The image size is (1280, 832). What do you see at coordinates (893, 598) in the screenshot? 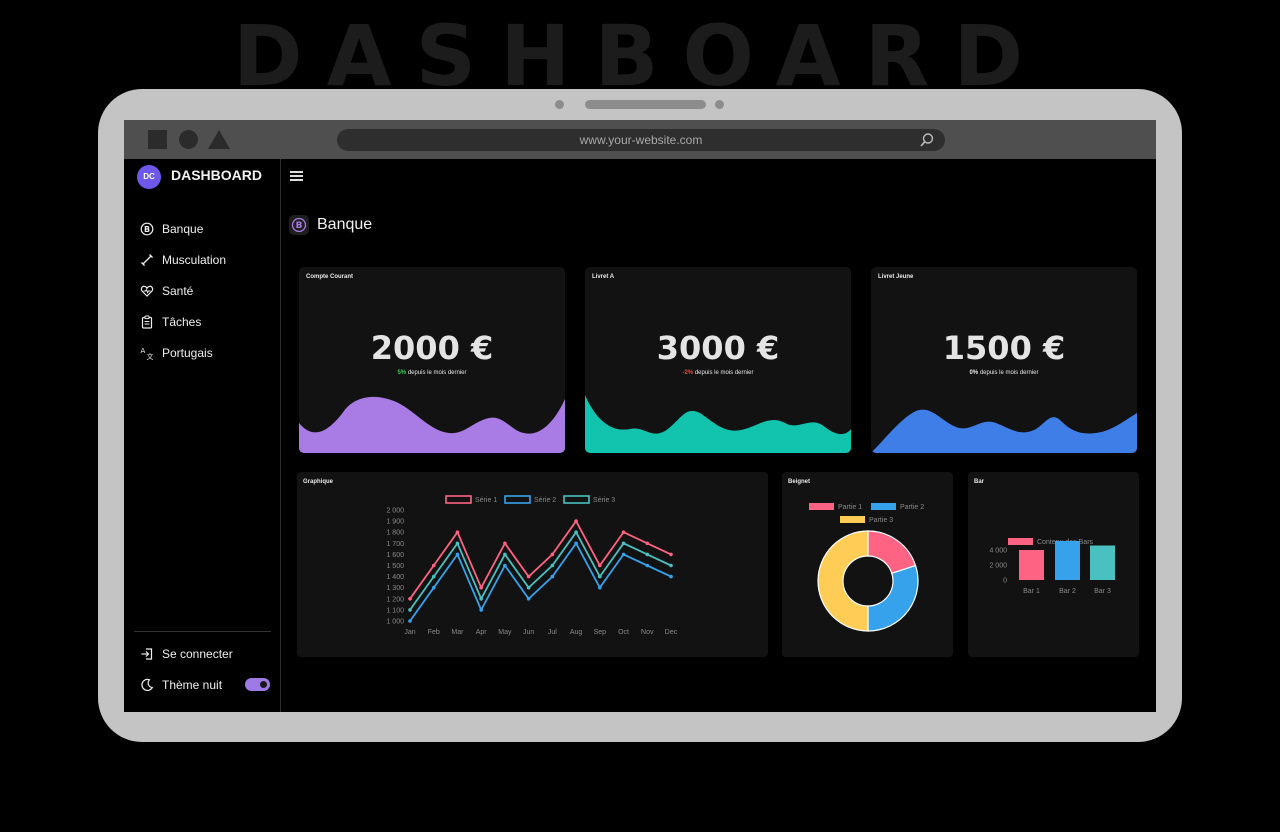
I see `donut-slice` at bounding box center [893, 598].